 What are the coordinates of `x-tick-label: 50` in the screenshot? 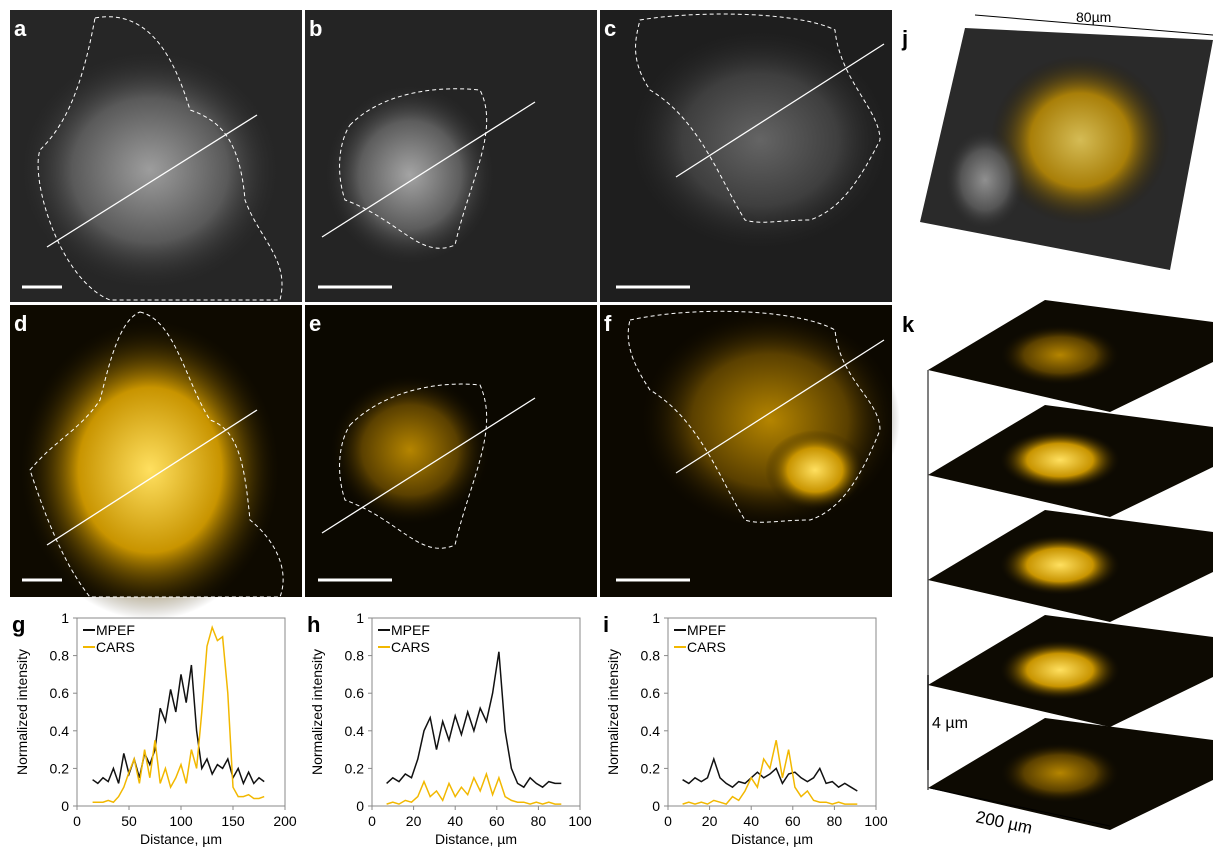 It's located at (129, 821).